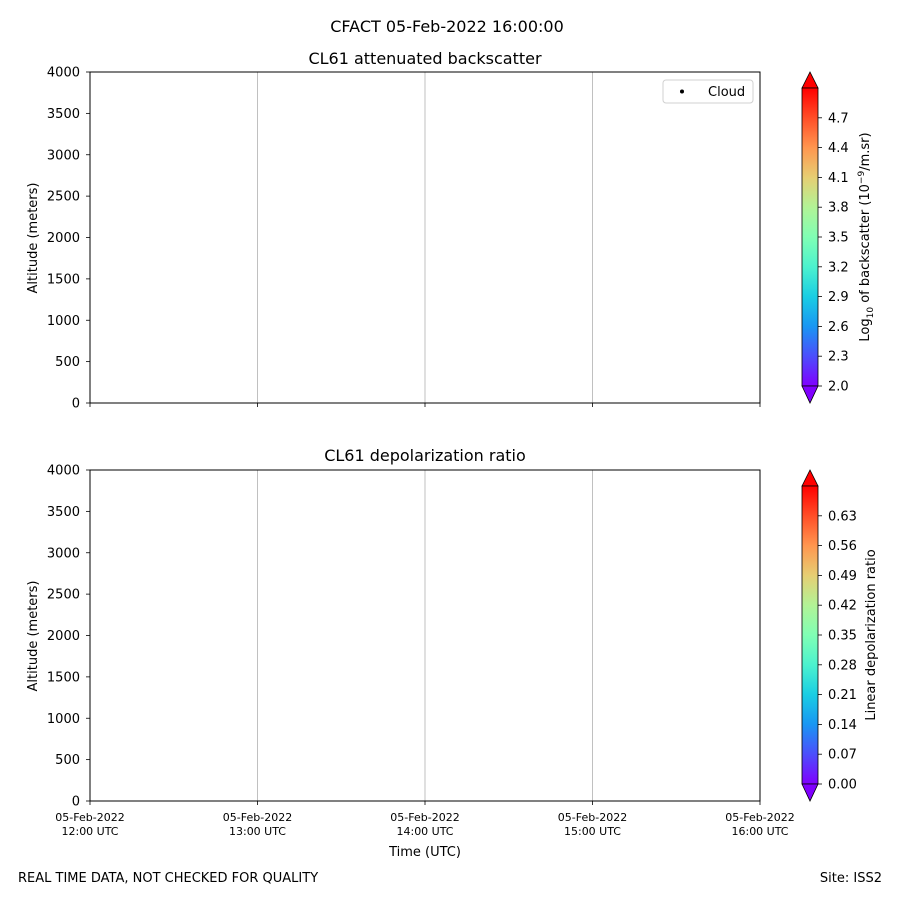 The image size is (900, 904). What do you see at coordinates (838, 118) in the screenshot?
I see `colorbar-tick-label: 4.7` at bounding box center [838, 118].